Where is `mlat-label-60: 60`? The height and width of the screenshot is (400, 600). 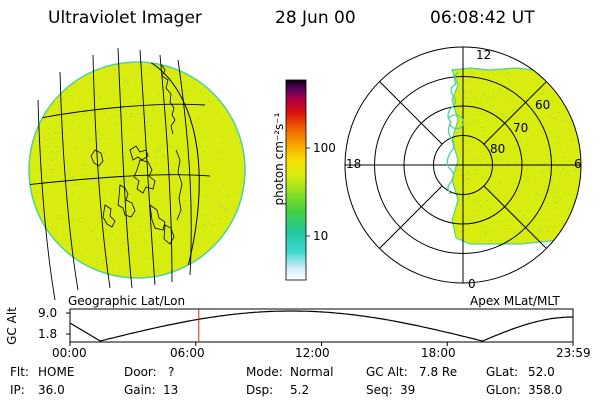
mlat-label-60: 60 is located at coordinates (543, 105).